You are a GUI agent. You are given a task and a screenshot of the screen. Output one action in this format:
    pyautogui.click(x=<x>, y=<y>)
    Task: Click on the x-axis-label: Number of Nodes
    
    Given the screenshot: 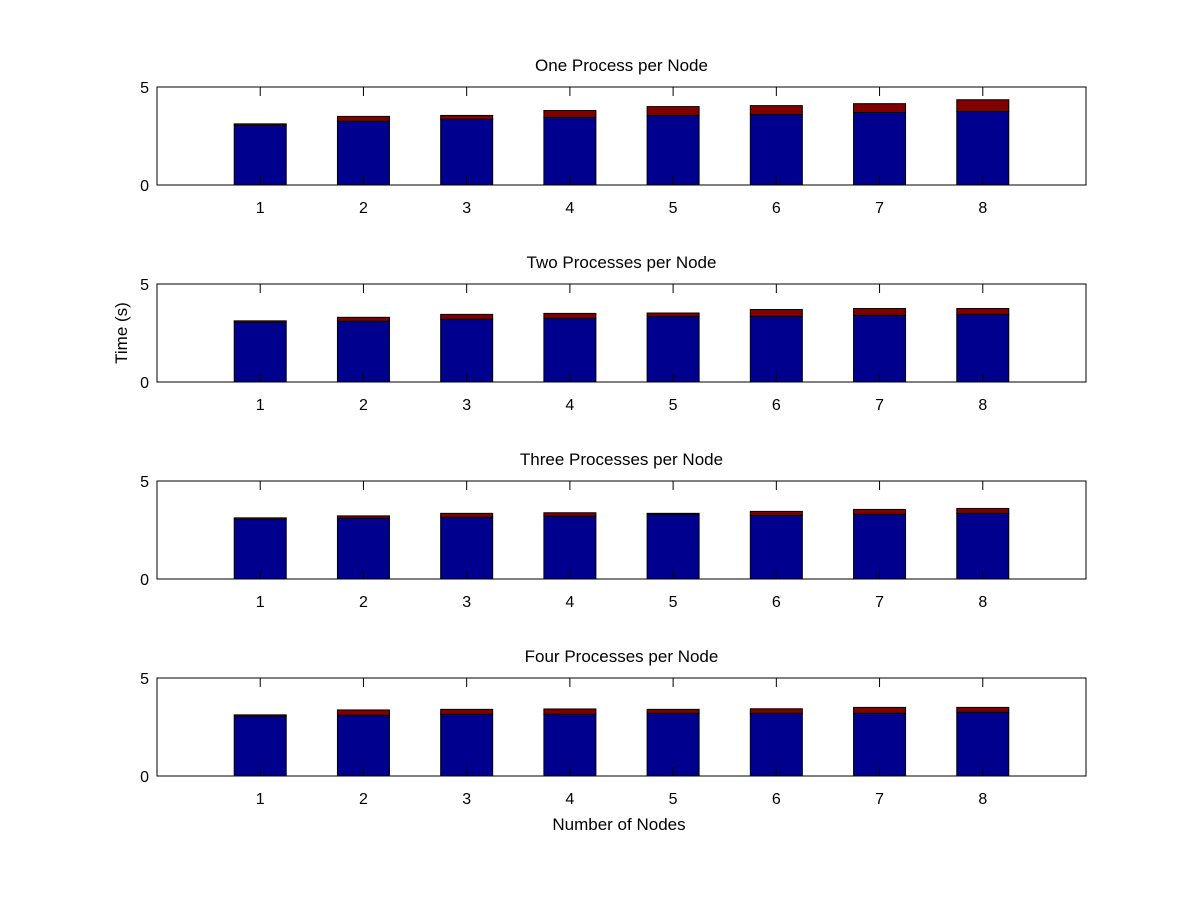 What is the action you would take?
    pyautogui.click(x=618, y=824)
    